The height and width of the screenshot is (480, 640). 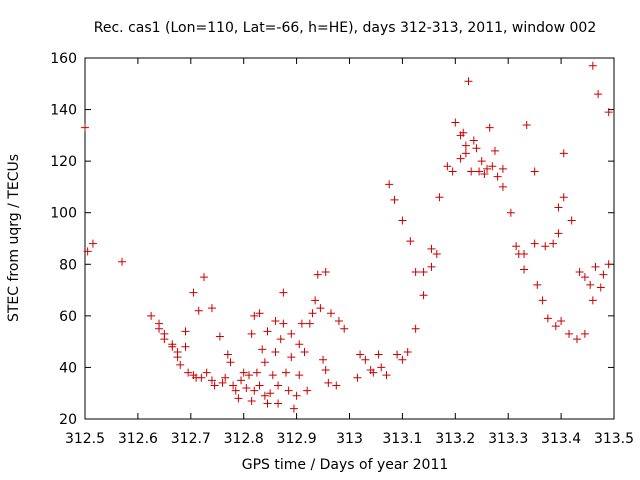 I want to click on y-tick-label: 100, so click(x=63, y=214).